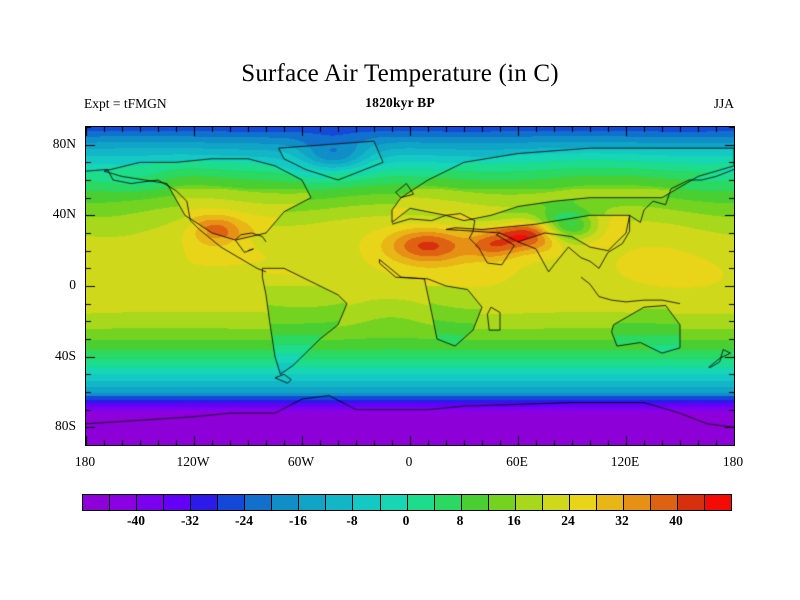 The height and width of the screenshot is (600, 800). I want to click on colorbar-tick-16: 16, so click(514, 520).